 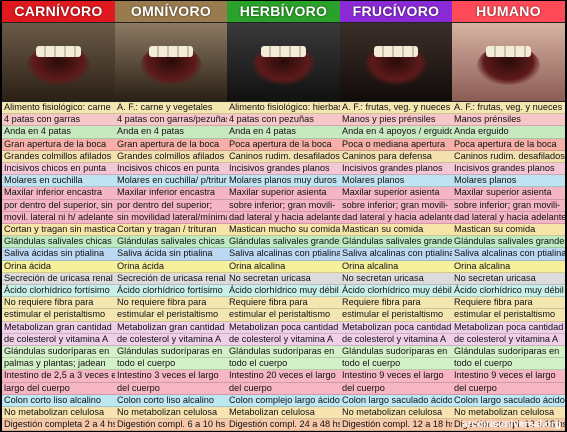 I want to click on trait-cell: No secretan uricasa, so click(x=396, y=279).